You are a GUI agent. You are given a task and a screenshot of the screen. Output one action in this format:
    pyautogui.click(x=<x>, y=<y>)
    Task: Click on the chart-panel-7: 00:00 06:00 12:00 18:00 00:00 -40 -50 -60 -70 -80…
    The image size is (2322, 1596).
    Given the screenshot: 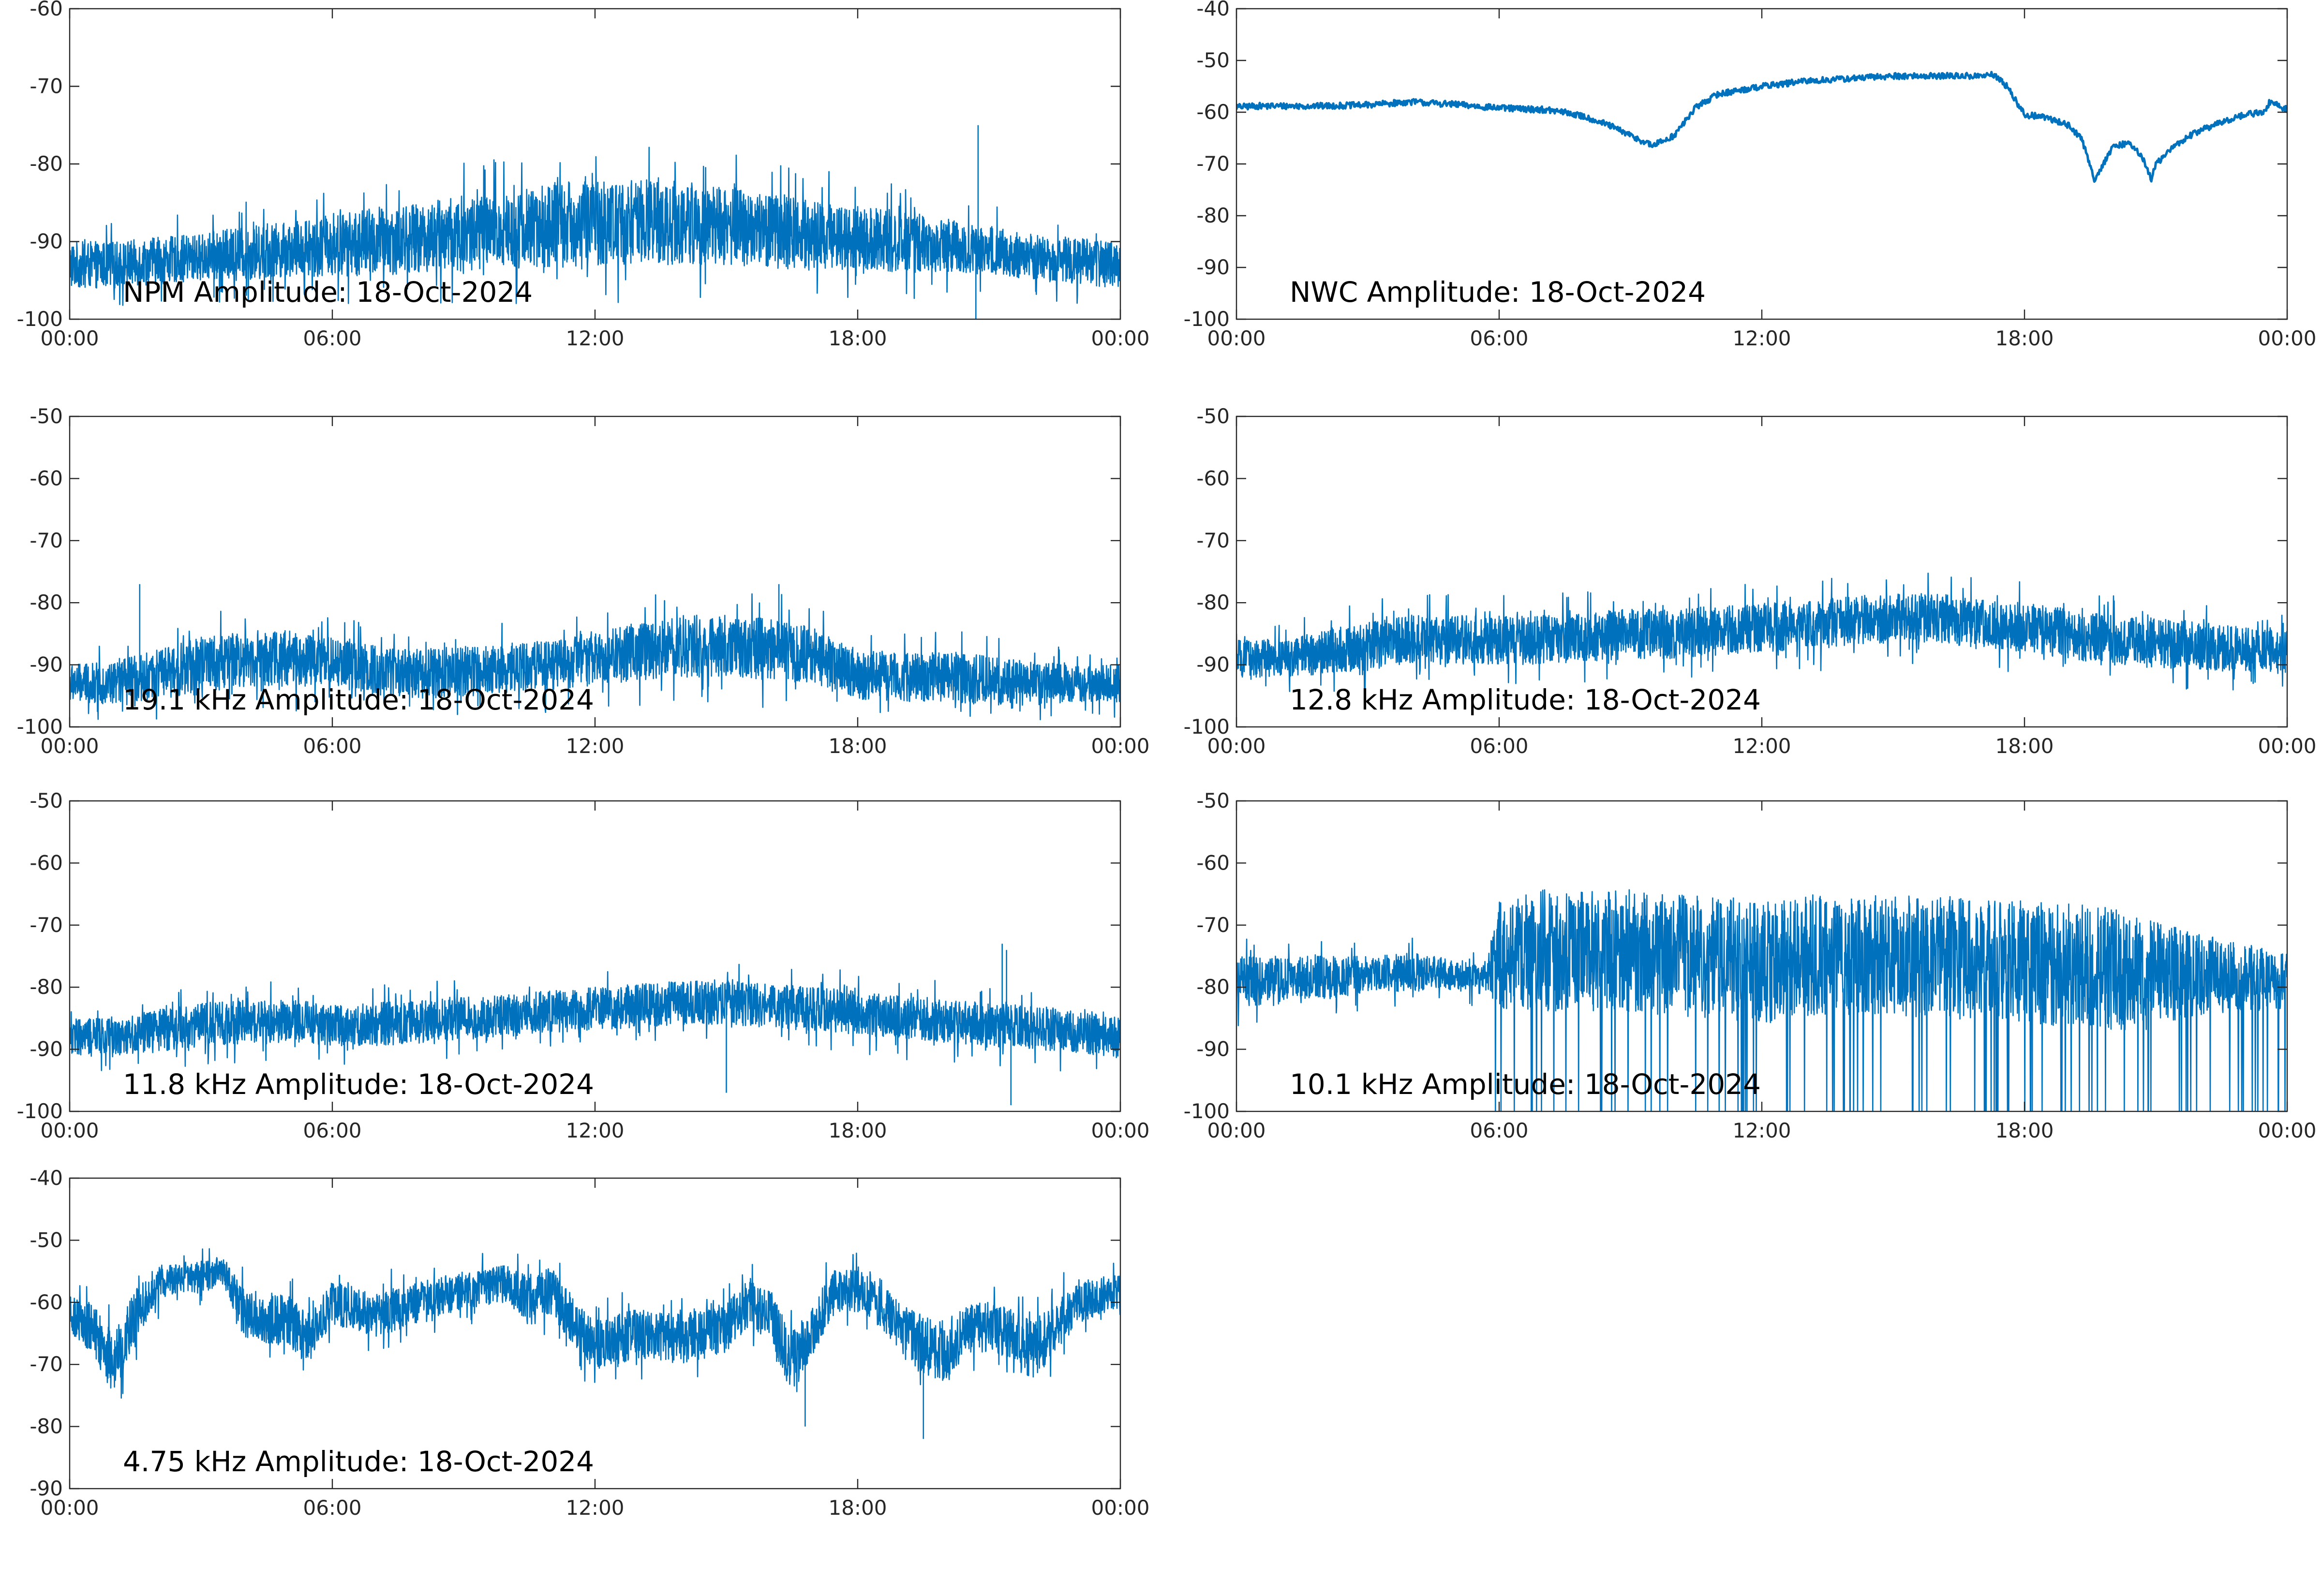 What is the action you would take?
    pyautogui.click(x=589, y=1343)
    